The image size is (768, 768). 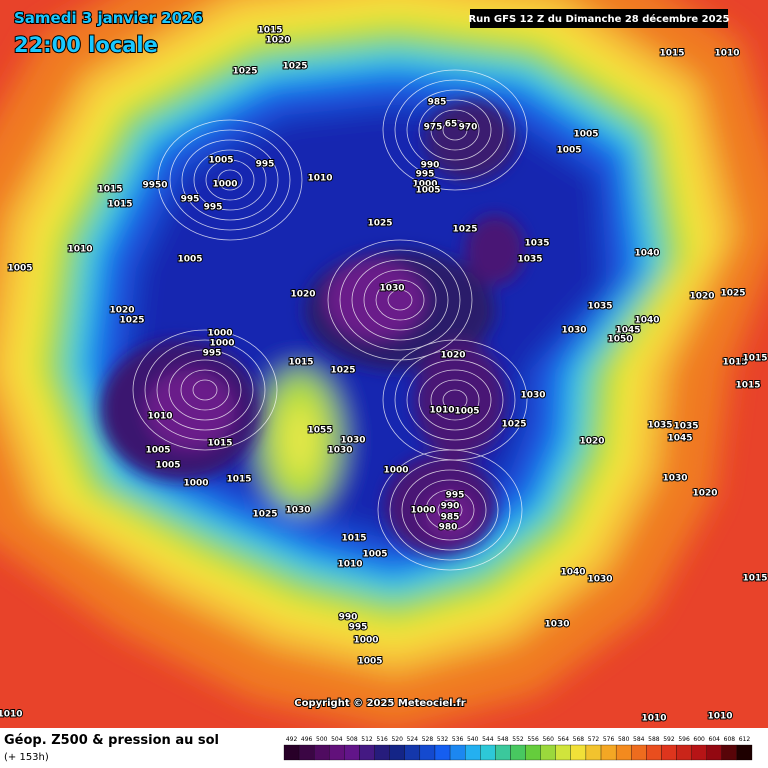 I want to click on date-label: Samedi 3 janvier 2026, so click(x=108, y=18).